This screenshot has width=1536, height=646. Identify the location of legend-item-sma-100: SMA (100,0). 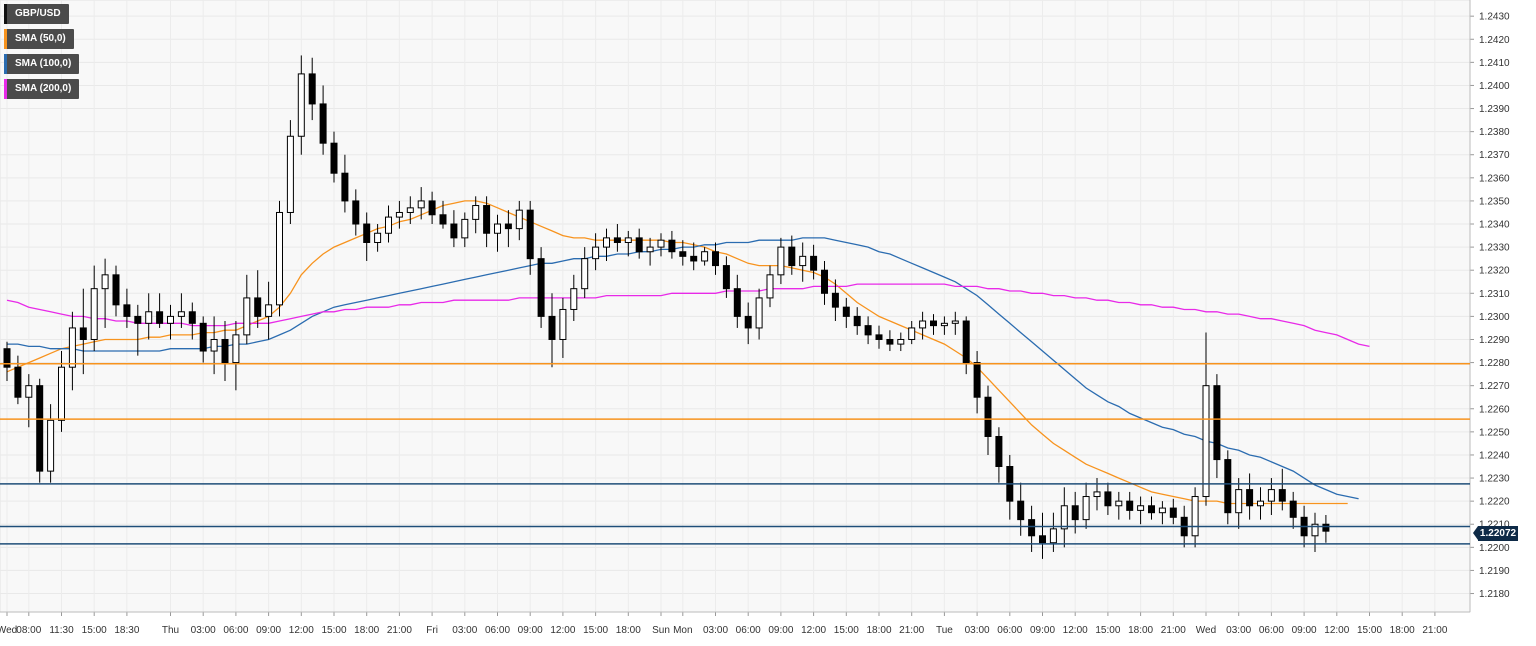
(42, 64).